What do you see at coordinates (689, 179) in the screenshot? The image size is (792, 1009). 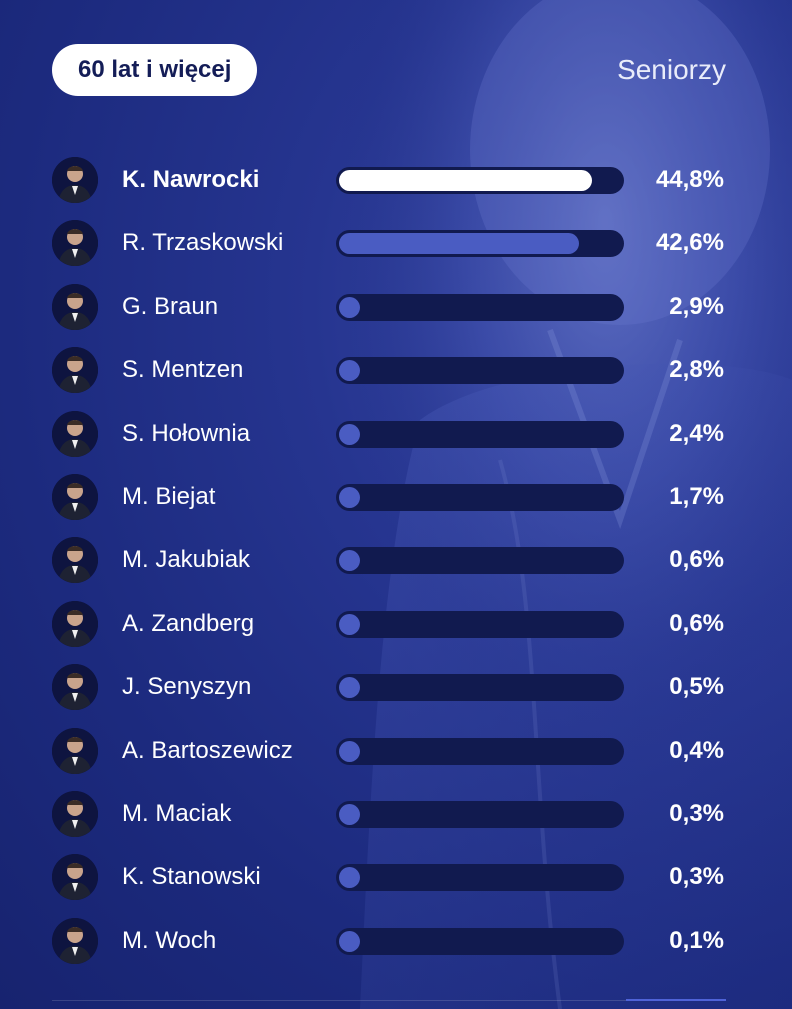 I see `percentage-label: 44,8%` at bounding box center [689, 179].